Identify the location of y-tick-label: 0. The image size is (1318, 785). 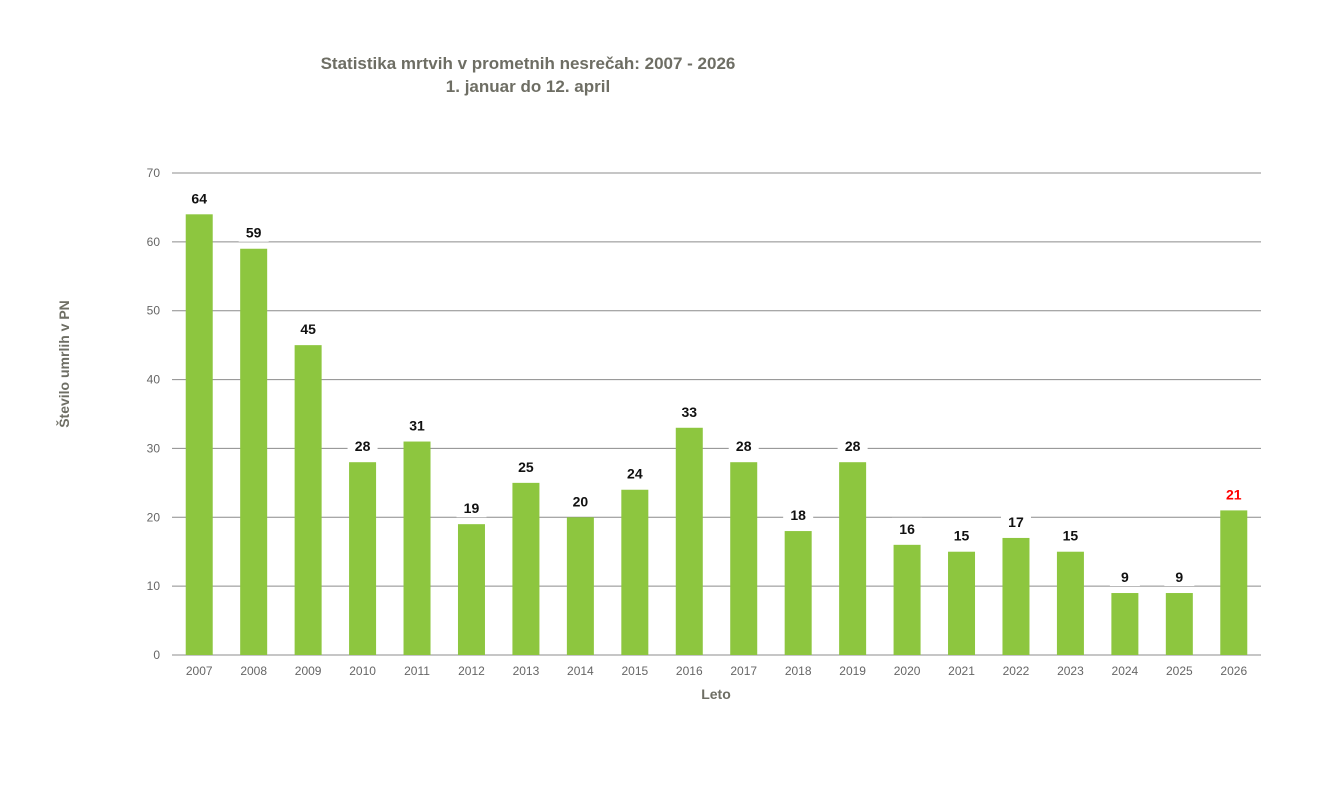
(156, 655).